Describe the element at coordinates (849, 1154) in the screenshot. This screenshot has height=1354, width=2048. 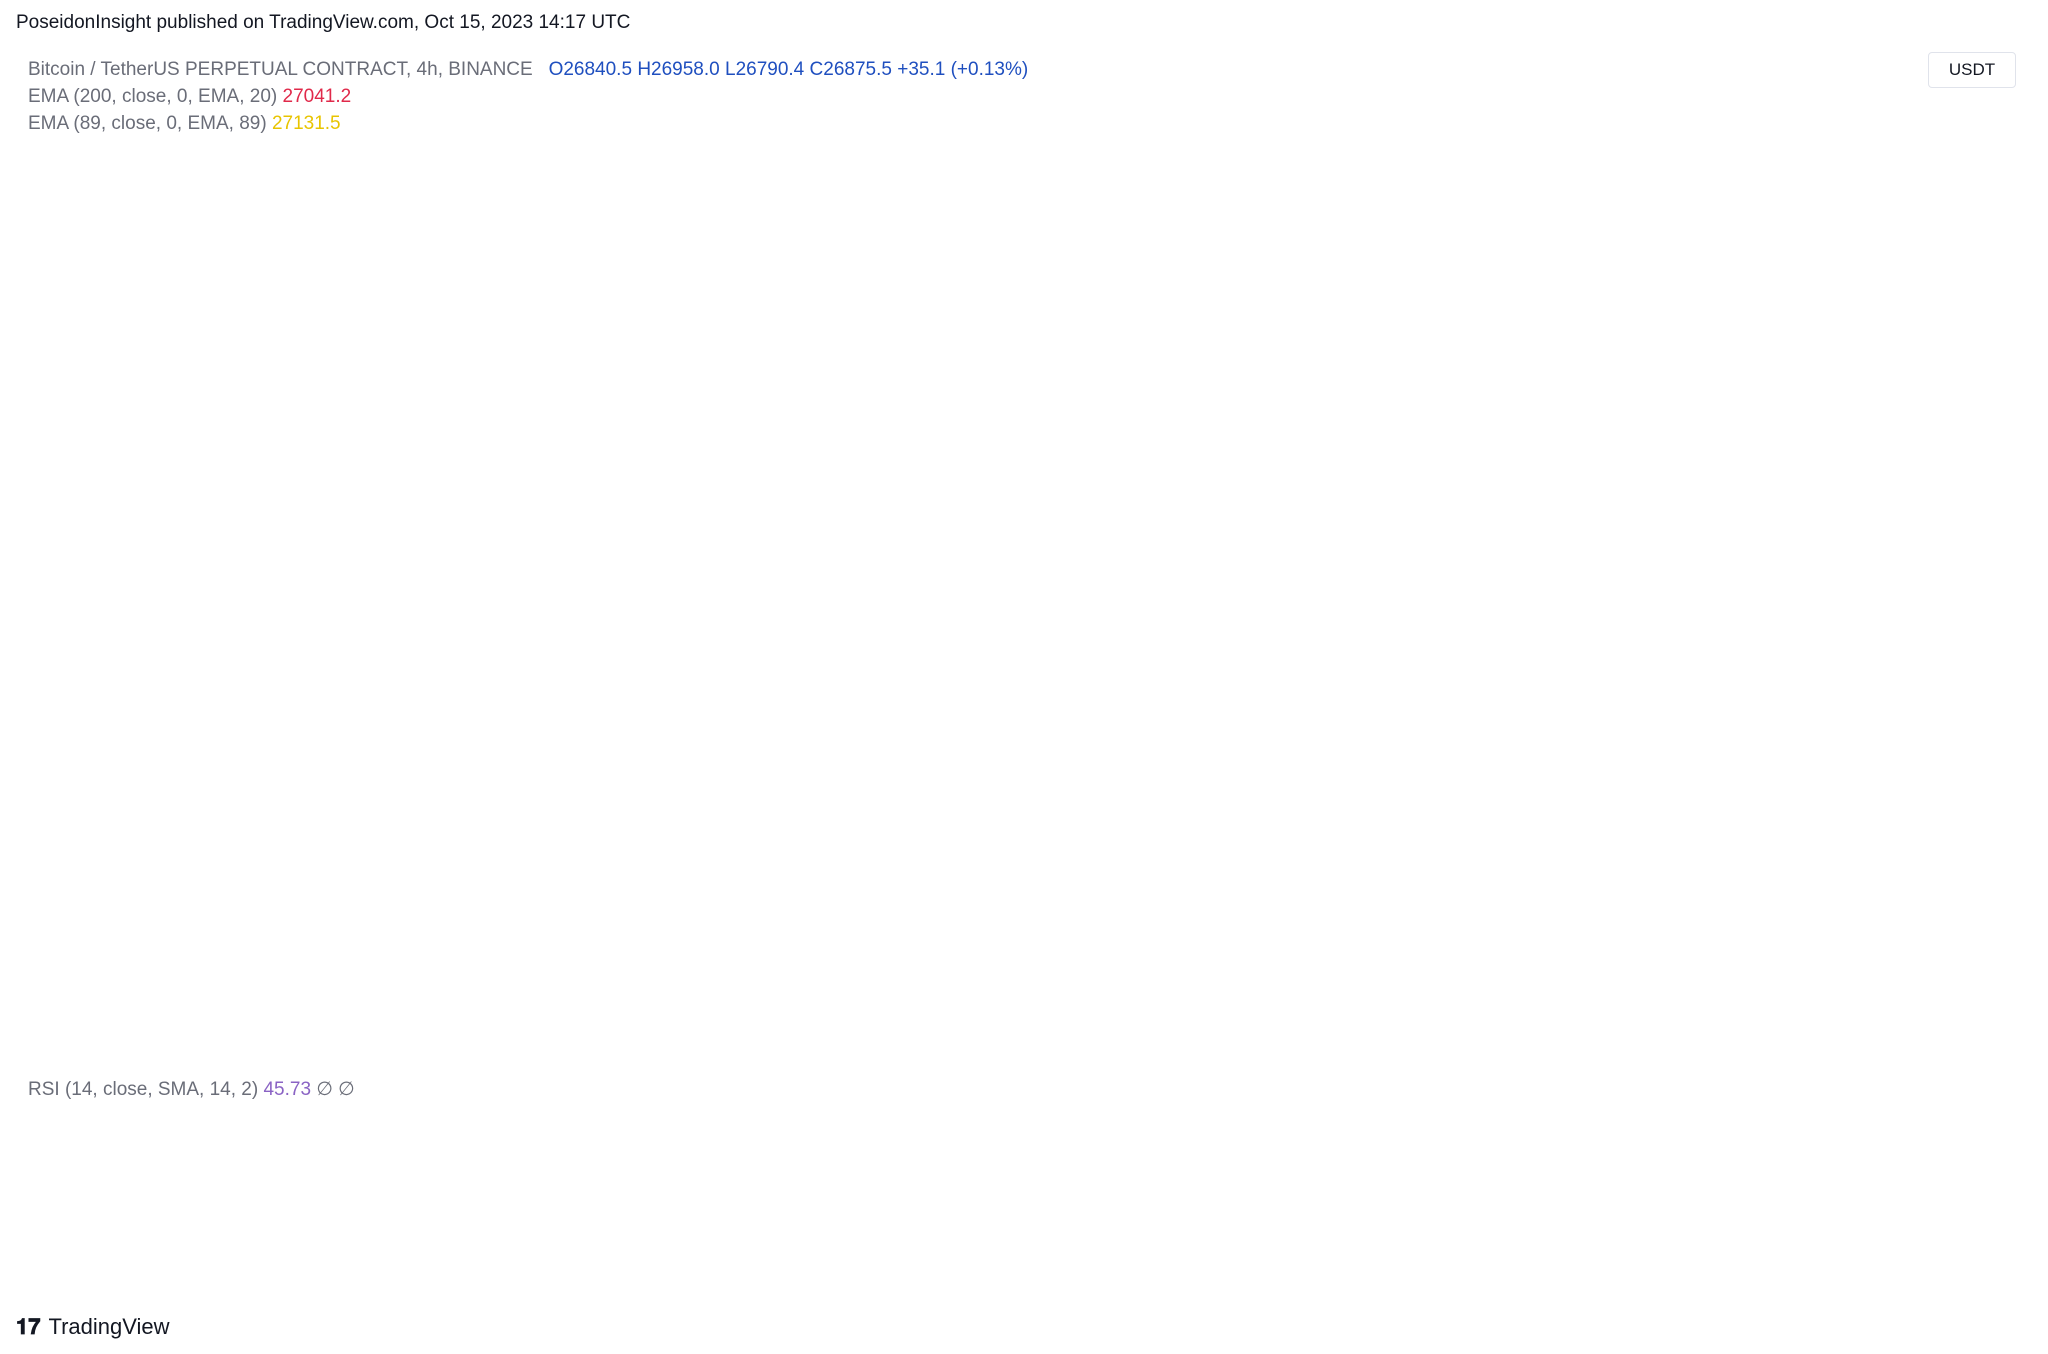
I see `rsi-line` at that location.